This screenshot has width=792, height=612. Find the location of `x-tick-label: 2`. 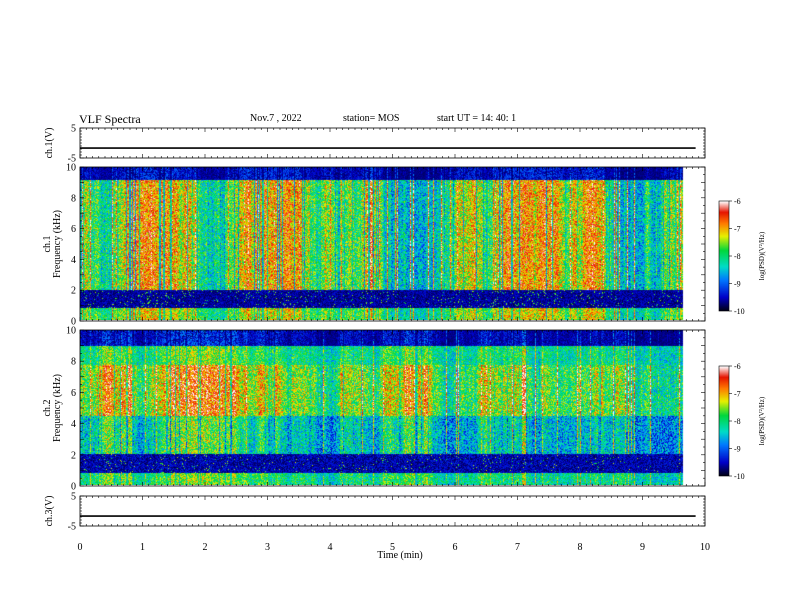

x-tick-label: 2 is located at coordinates (205, 547).